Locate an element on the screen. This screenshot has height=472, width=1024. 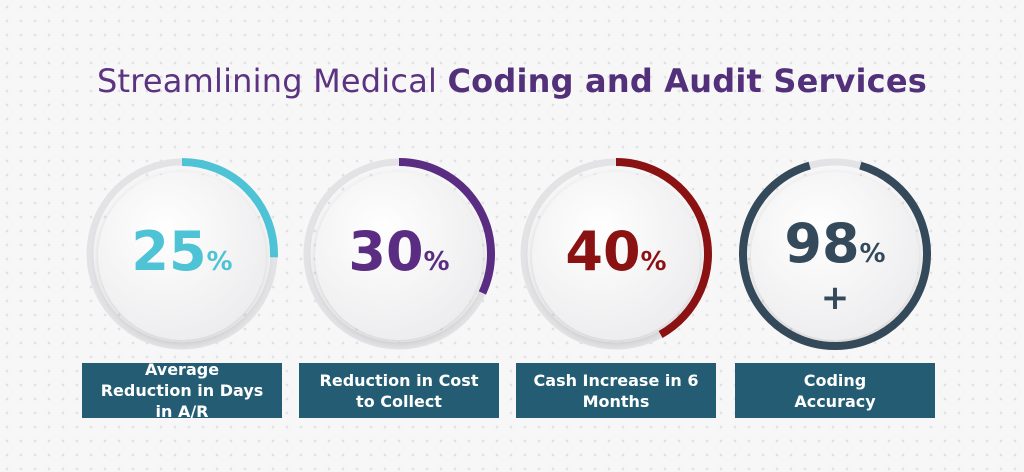
stat-label-text: Reduction in Cost to Collect is located at coordinates (399, 390).